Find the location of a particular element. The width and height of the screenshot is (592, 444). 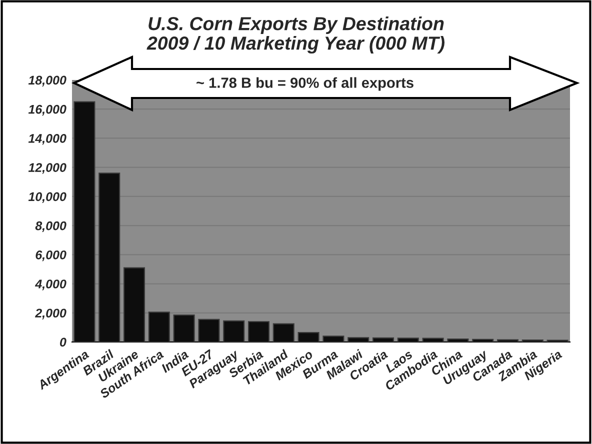

y-tick-label: 14,000 is located at coordinates (47, 139).